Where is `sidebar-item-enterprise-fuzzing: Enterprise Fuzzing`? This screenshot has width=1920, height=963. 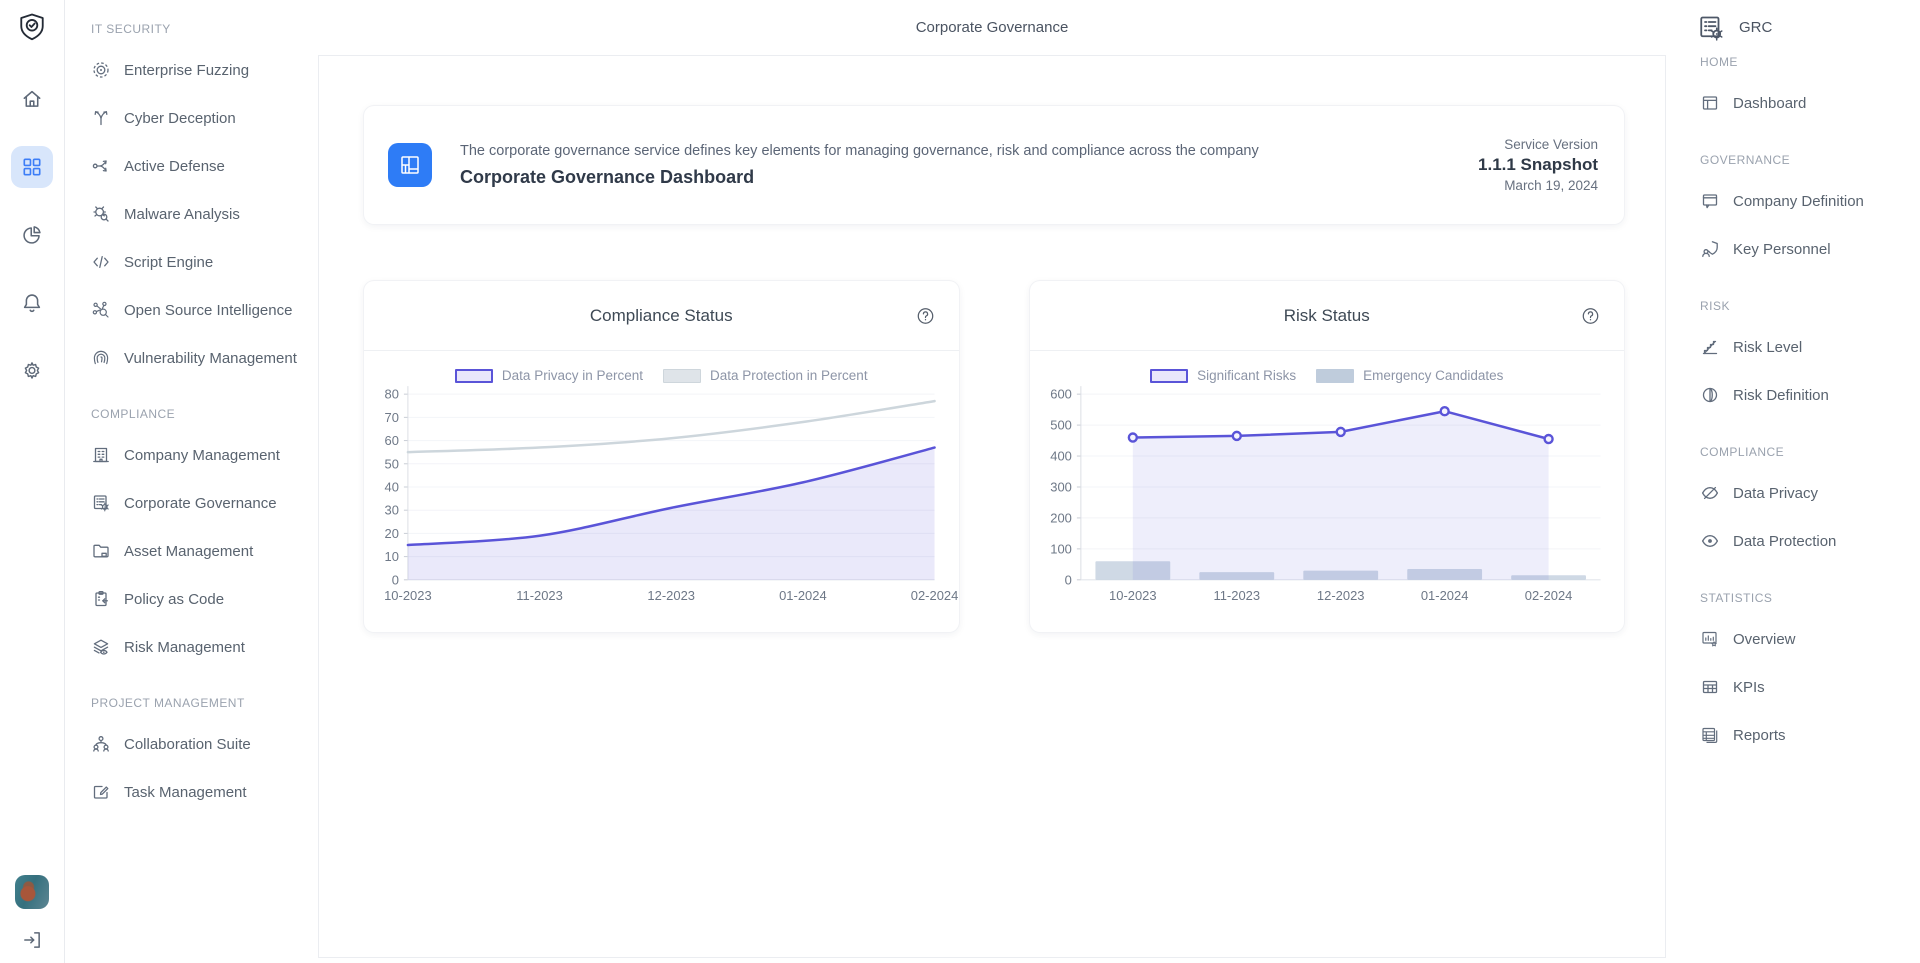
sidebar-item-enterprise-fuzzing: Enterprise Fuzzing is located at coordinates (197, 70).